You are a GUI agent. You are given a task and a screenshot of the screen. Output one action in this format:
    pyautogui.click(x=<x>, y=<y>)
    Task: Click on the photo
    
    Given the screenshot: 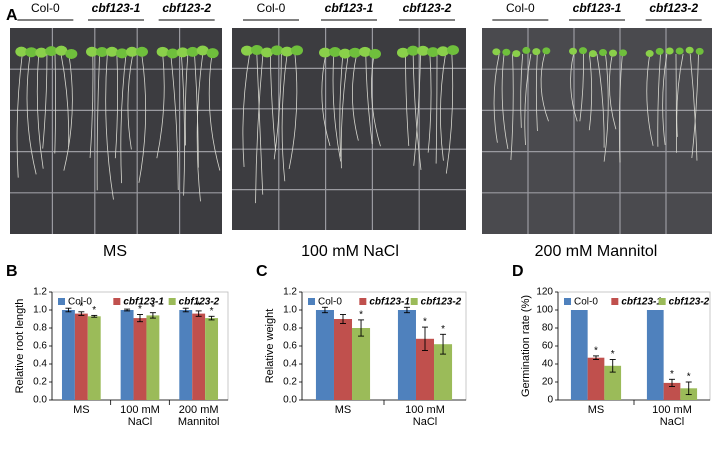 What is the action you would take?
    pyautogui.click(x=349, y=129)
    